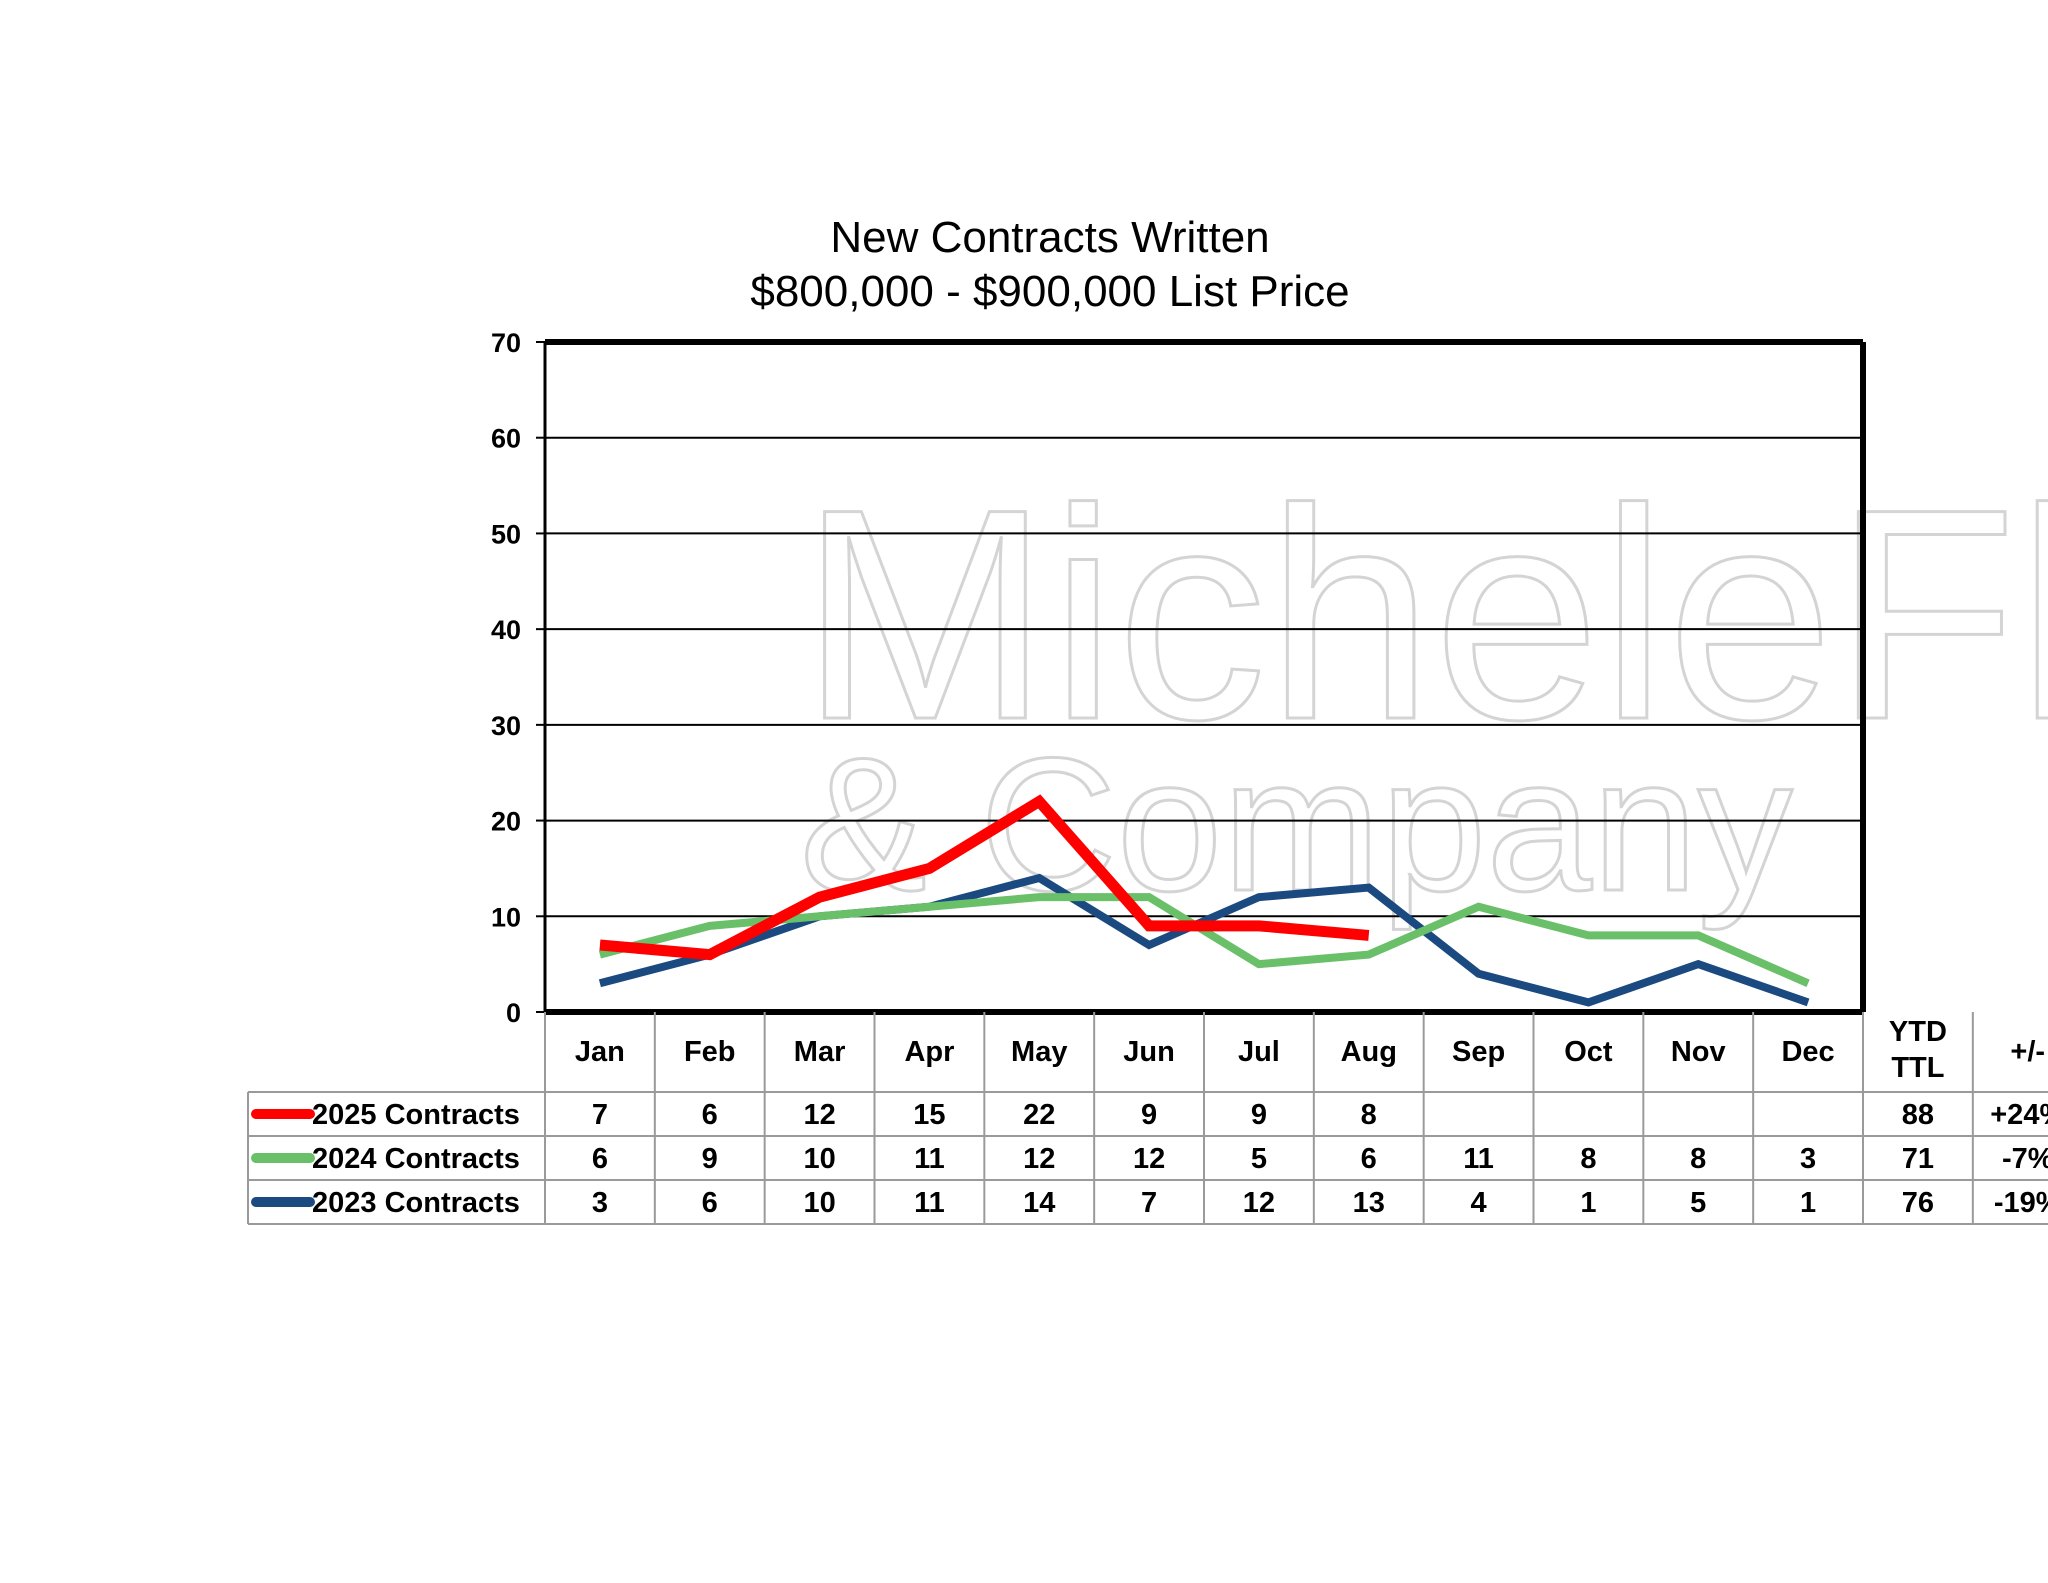 The image size is (2048, 1583). I want to click on x-tick-label: Dec, so click(1807, 1052).